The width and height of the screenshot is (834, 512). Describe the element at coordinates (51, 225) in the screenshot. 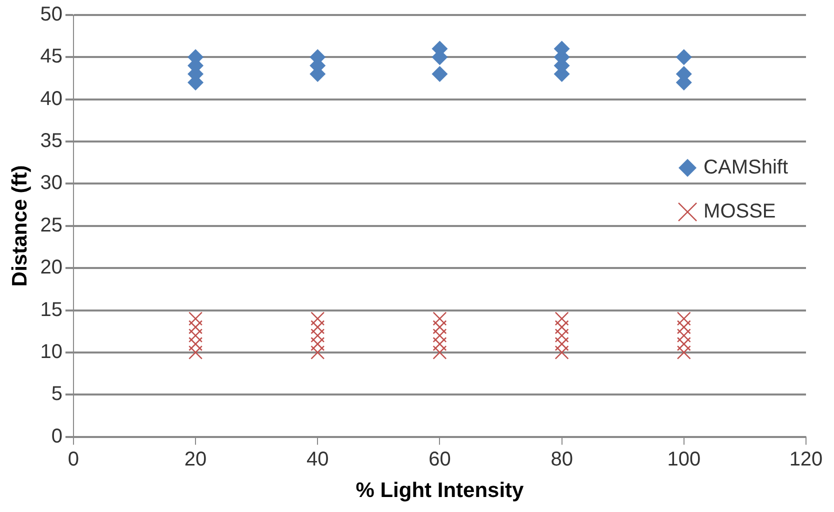

I see `y-tick-label: 25` at that location.